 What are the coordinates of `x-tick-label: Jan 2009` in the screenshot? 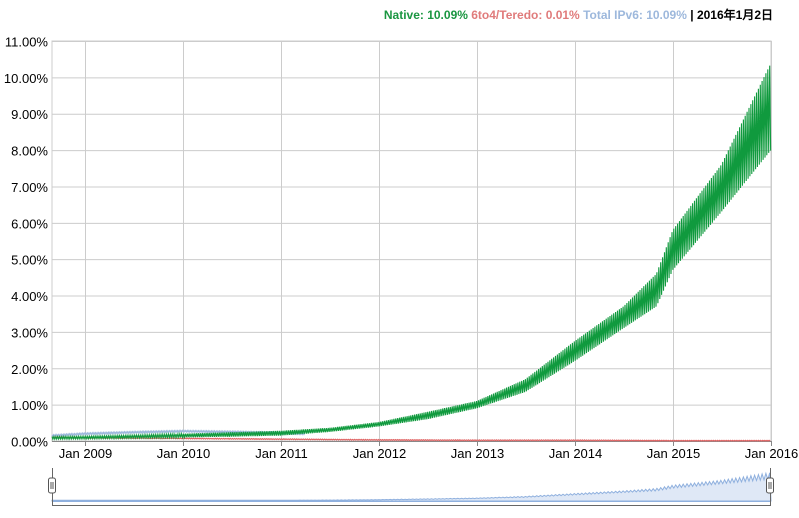 It's located at (86, 453).